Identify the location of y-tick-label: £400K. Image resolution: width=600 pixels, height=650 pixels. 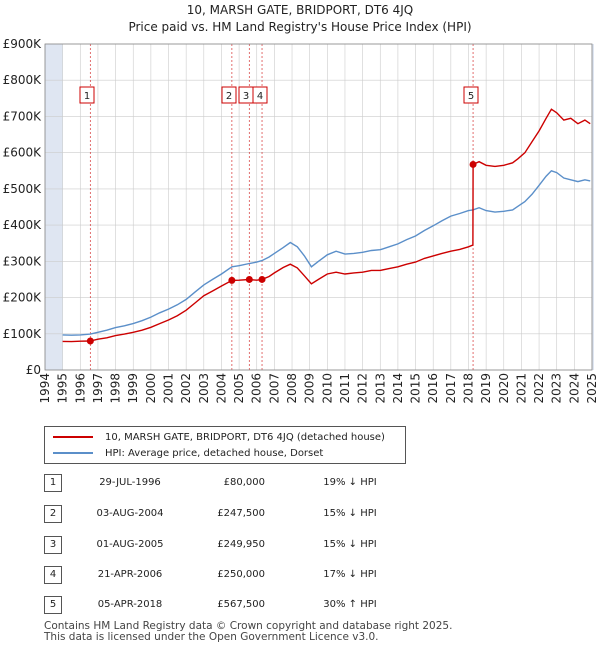
(23, 225).